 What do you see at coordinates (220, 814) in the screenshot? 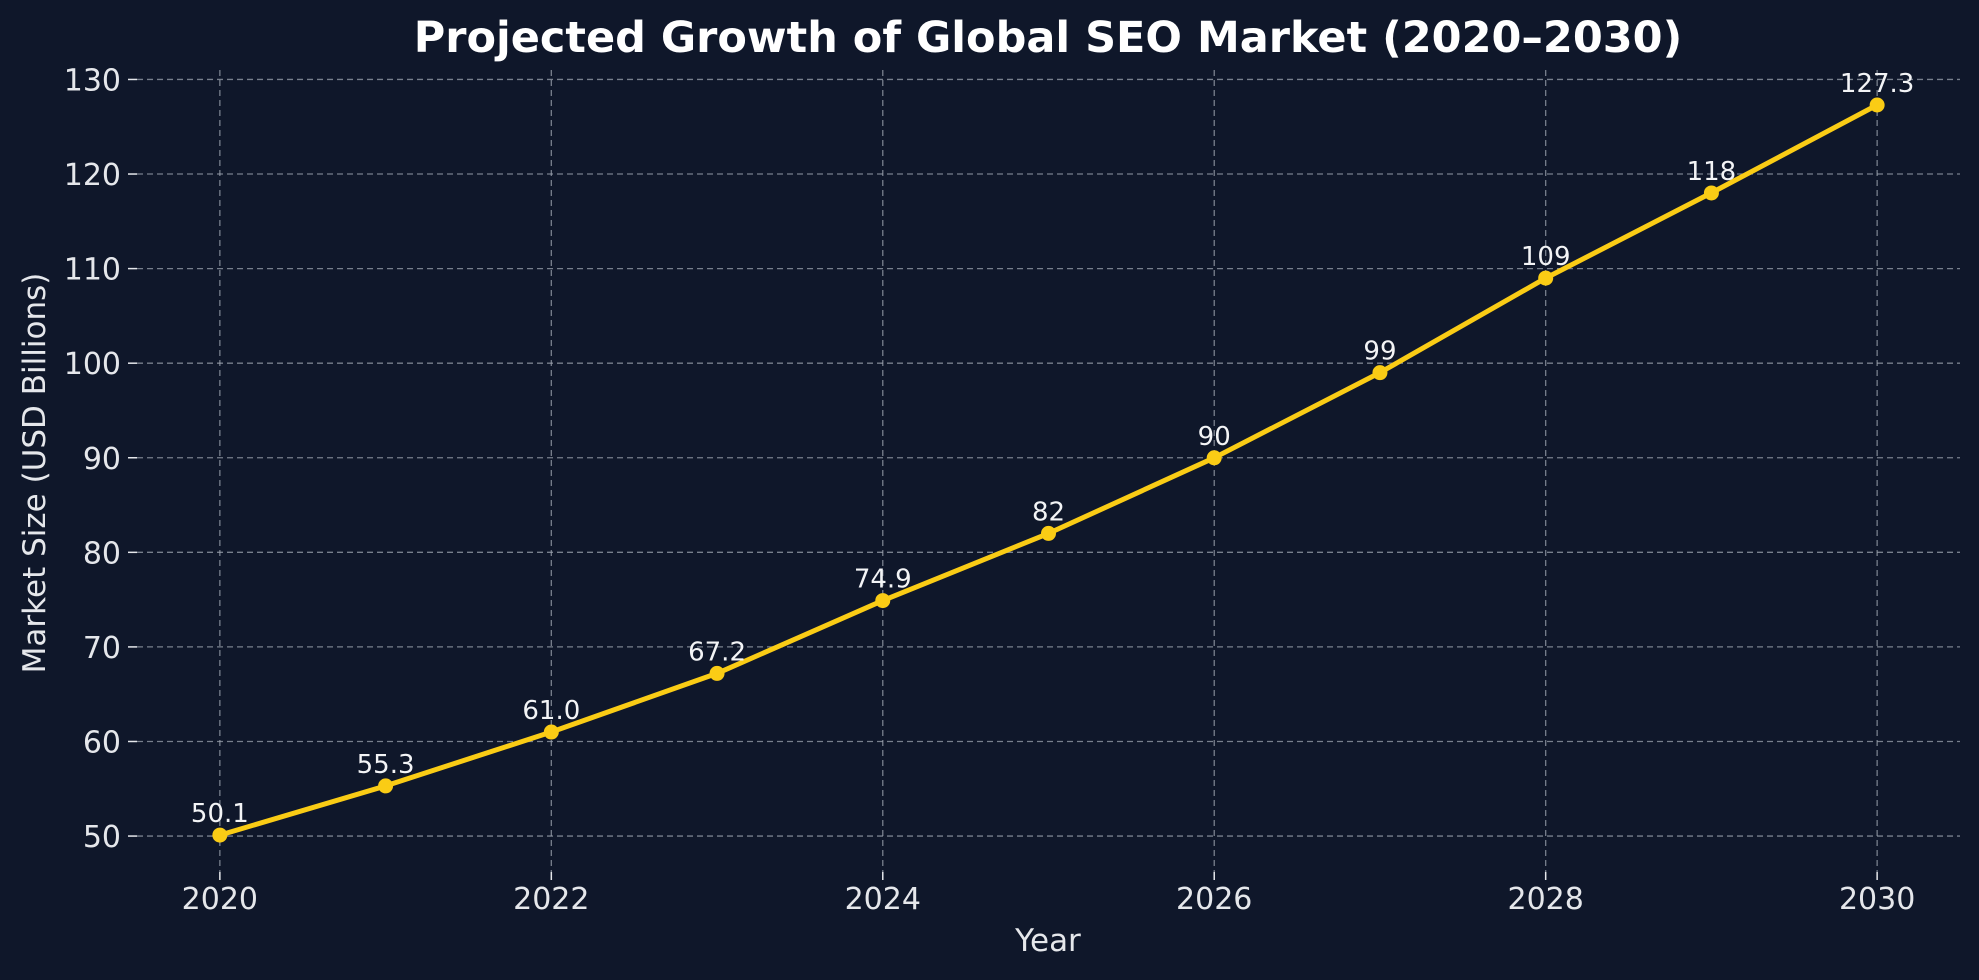
I see `data-label: 50.1` at bounding box center [220, 814].